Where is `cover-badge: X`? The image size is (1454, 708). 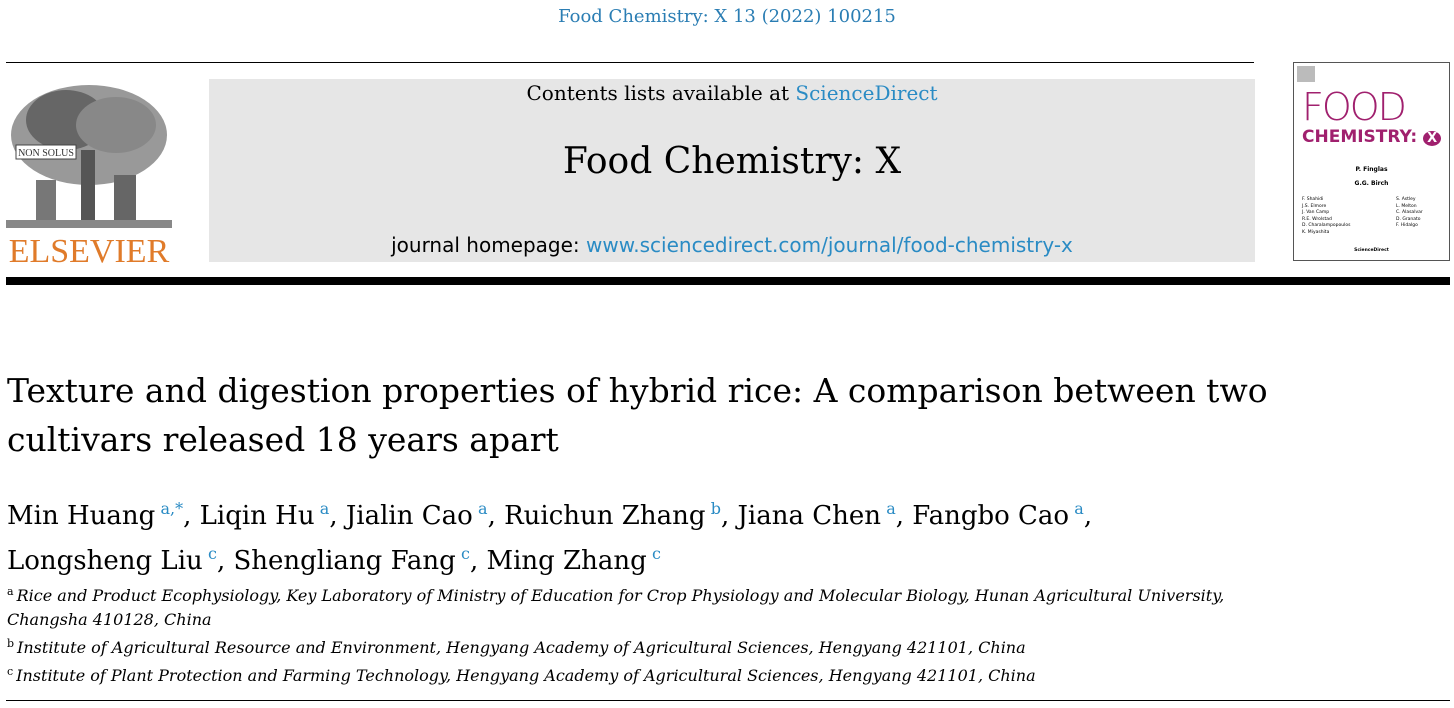
cover-badge: X is located at coordinates (1432, 138).